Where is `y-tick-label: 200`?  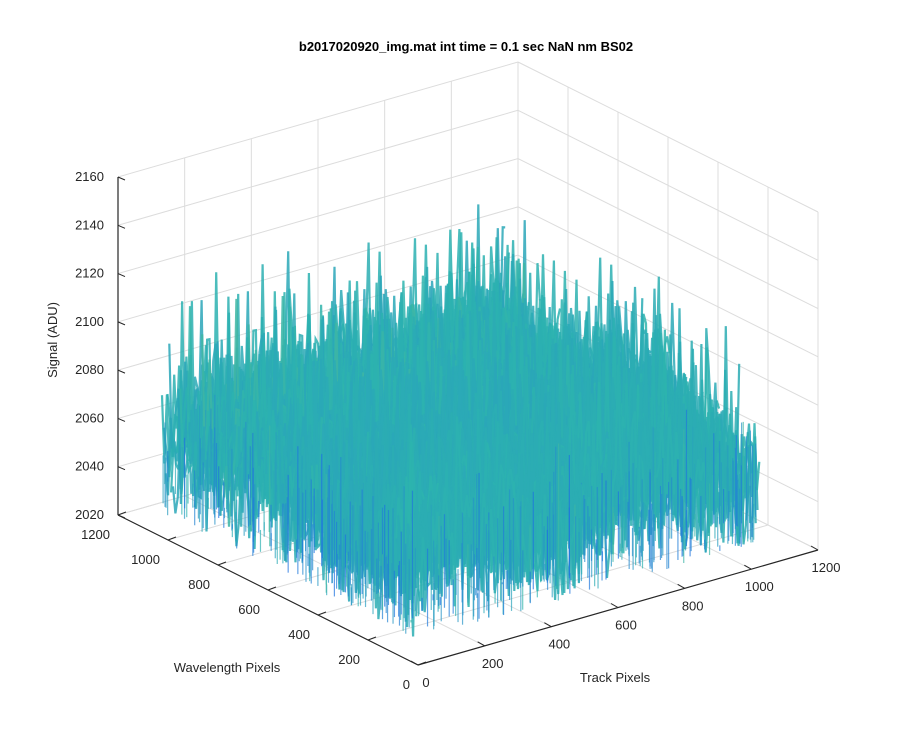
y-tick-label: 200 is located at coordinates (349, 659).